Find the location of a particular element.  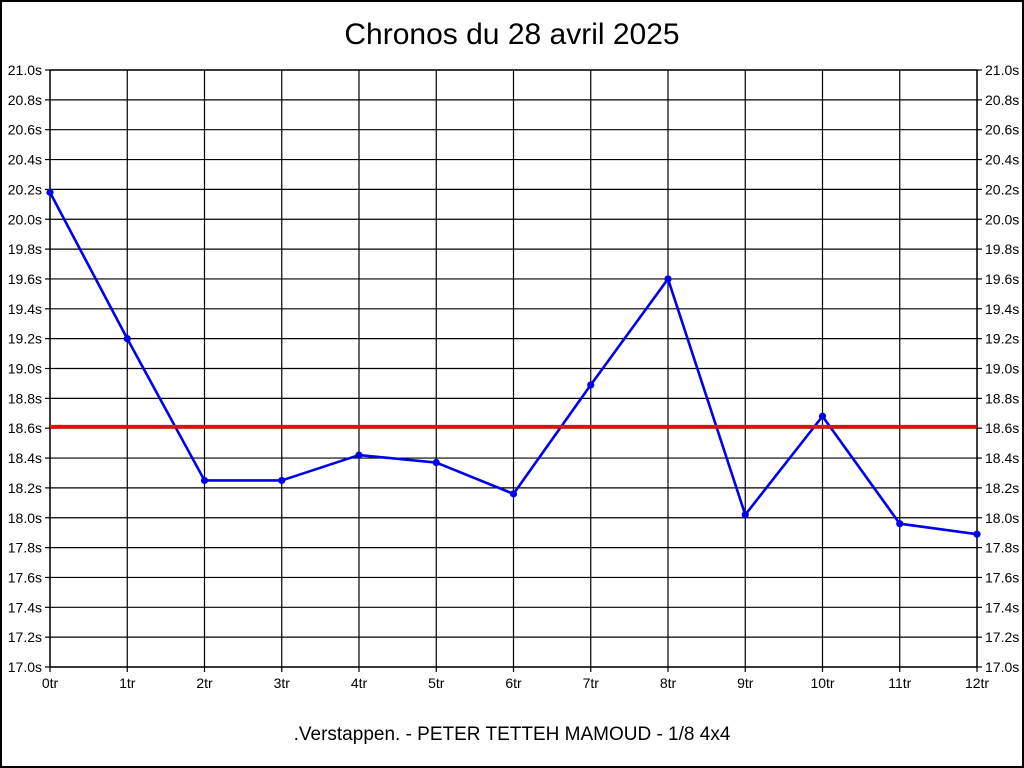

chart-title: Chronos du 28 avril 2025 is located at coordinates (512, 34).